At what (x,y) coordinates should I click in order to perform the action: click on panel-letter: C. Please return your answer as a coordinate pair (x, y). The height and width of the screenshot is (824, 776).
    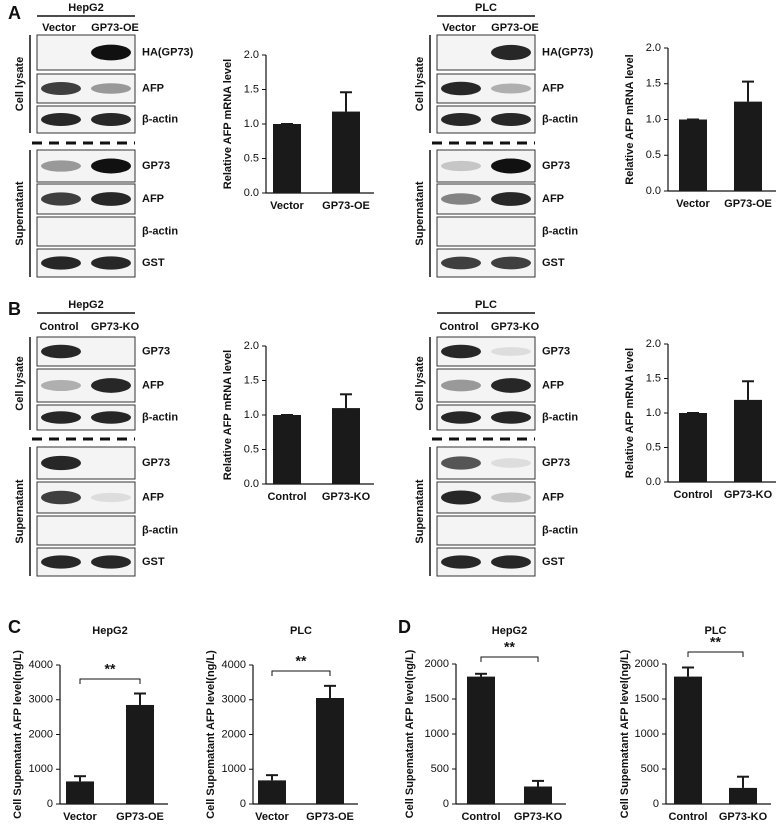
    Looking at the image, I should click on (14, 627).